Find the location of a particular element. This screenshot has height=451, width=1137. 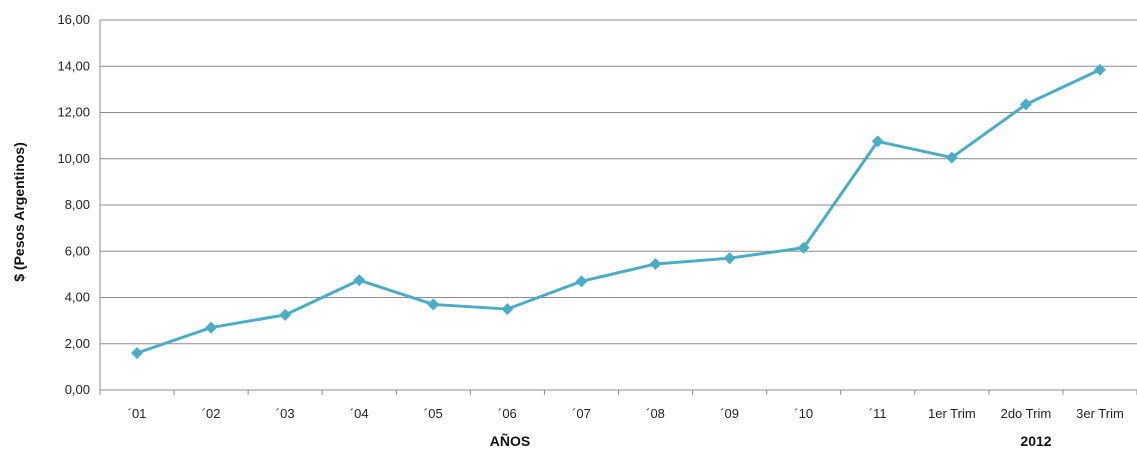

x-tick-label: ´07 is located at coordinates (581, 413).